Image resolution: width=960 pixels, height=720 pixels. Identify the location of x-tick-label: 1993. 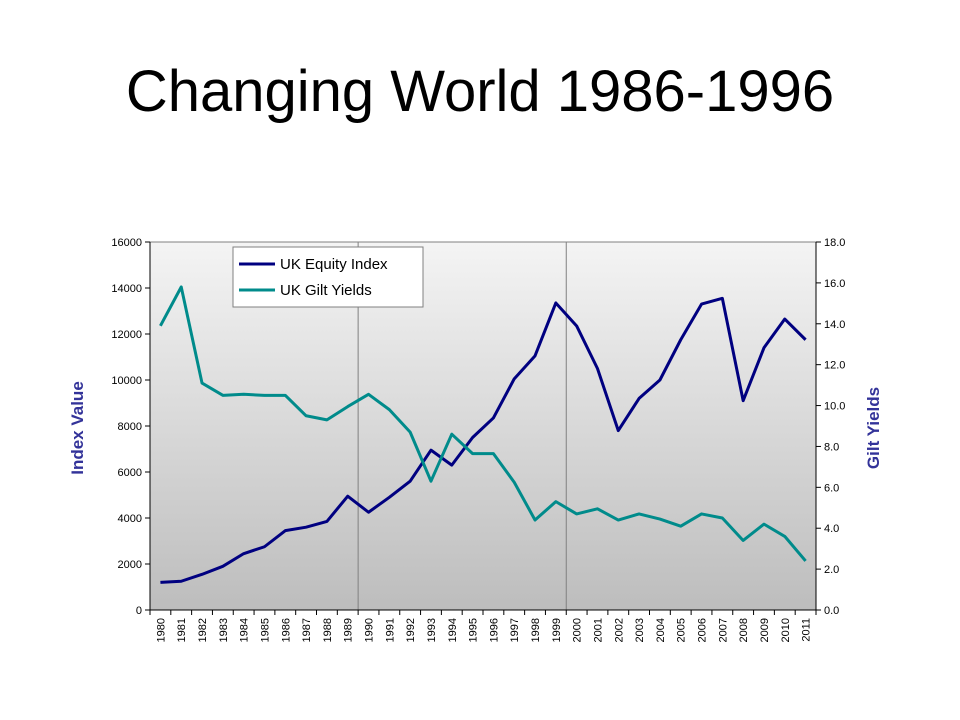
(432, 630).